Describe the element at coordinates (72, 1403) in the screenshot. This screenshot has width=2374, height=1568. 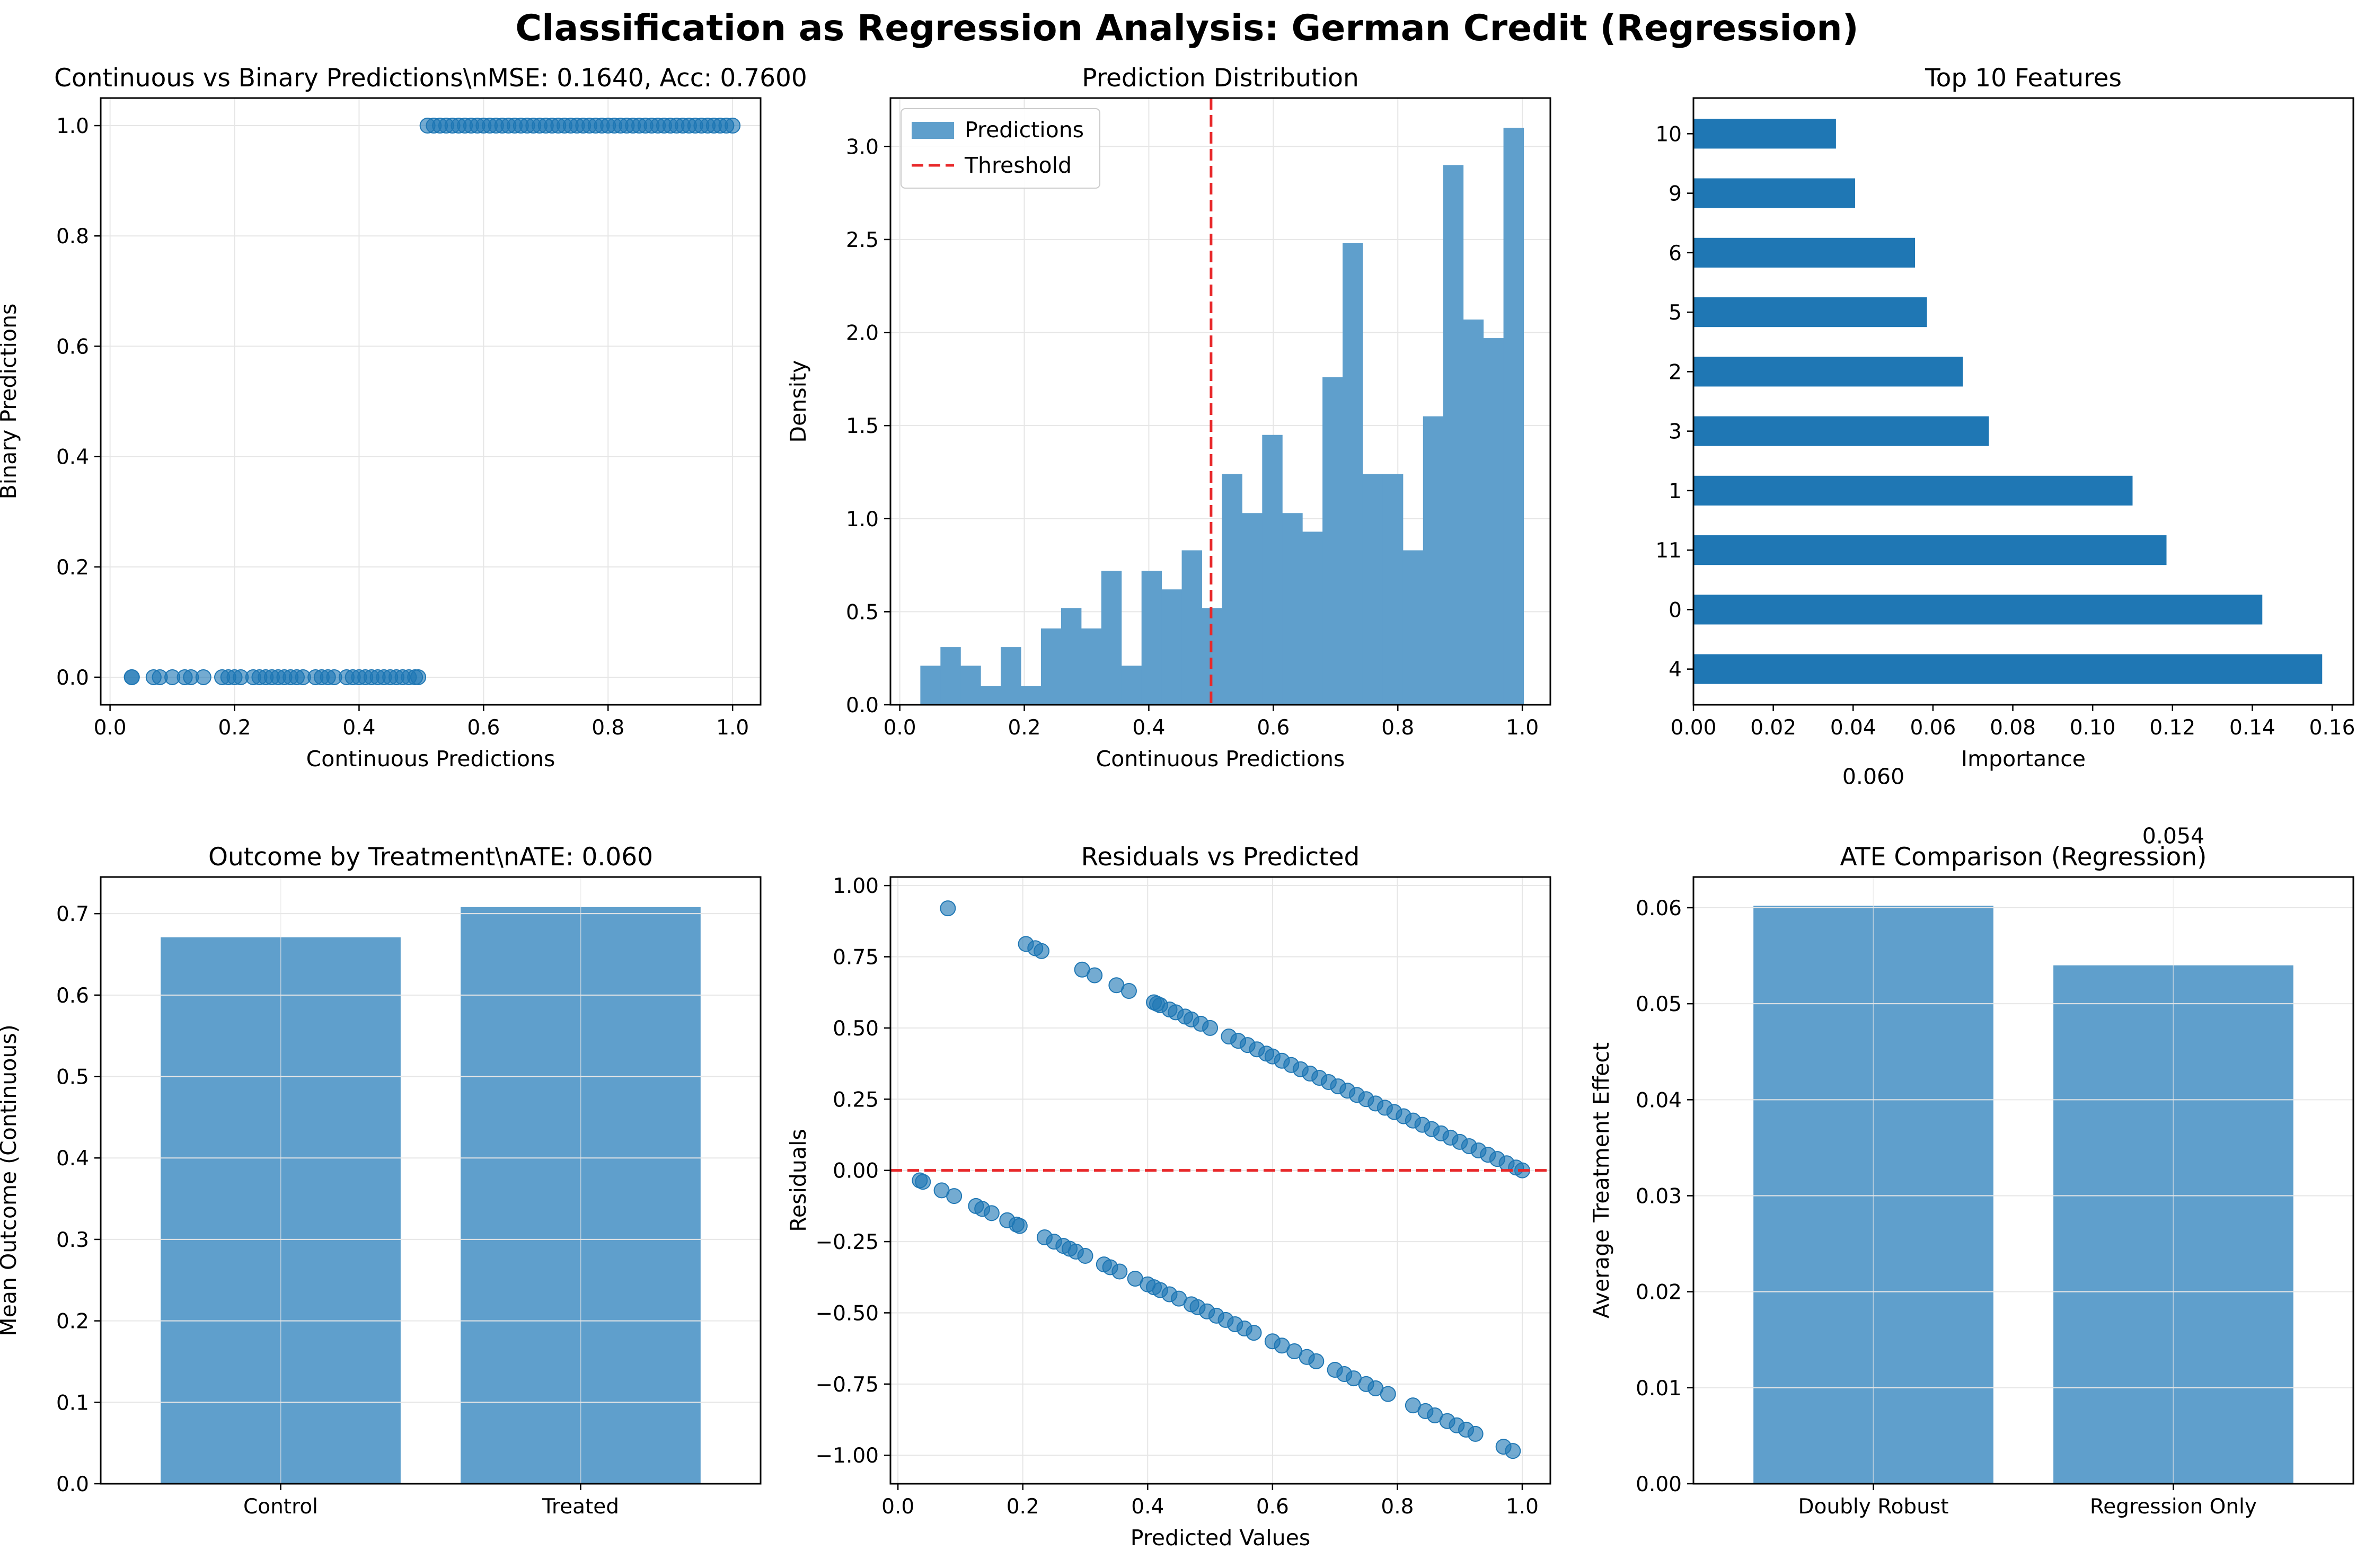
I see `plot-outcome-by-treatment-ytick-label: 0.1` at that location.